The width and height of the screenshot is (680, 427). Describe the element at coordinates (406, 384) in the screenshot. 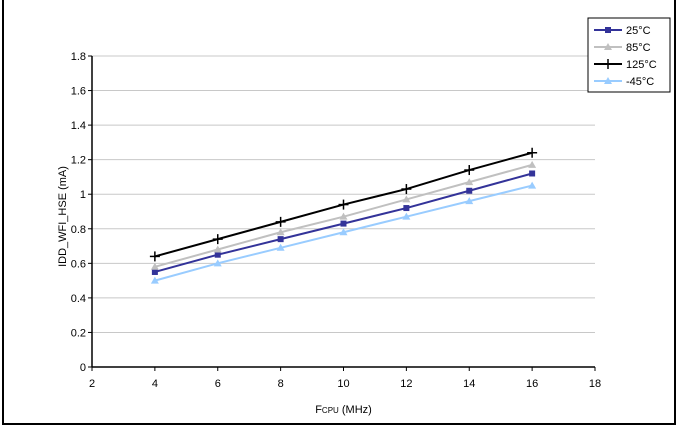

I see `x-tick-label: 12` at that location.